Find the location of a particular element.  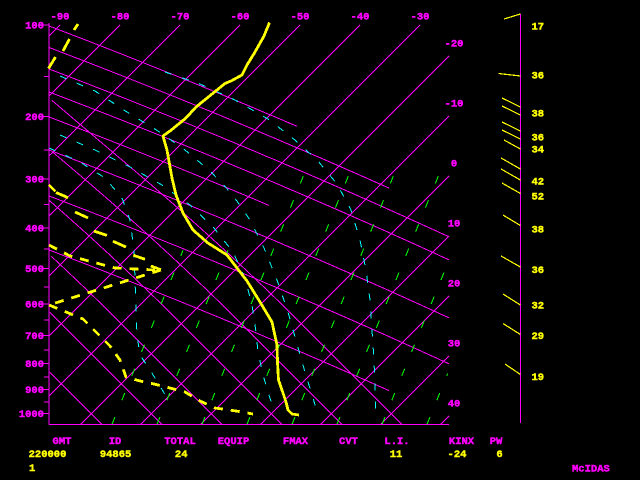

svg-text: EQUIP is located at coordinates (234, 442).